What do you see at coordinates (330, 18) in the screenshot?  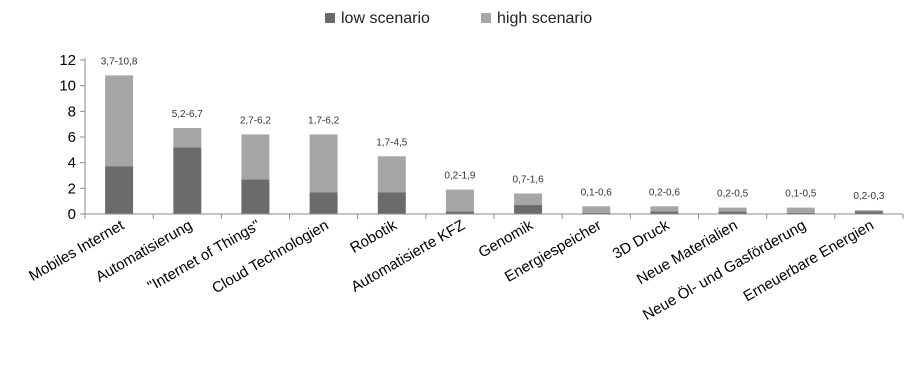 I see `legend-low-scenario-swatch` at bounding box center [330, 18].